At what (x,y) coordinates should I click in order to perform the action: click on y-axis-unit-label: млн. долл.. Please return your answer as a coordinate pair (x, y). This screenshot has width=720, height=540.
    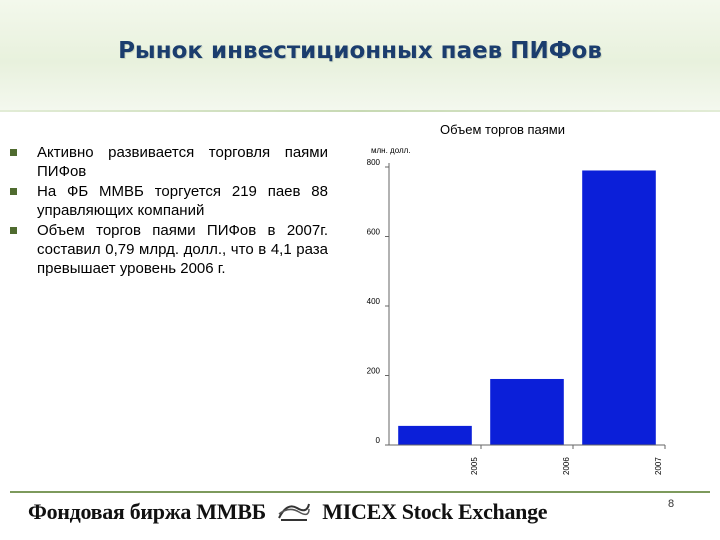
    Looking at the image, I should click on (391, 150).